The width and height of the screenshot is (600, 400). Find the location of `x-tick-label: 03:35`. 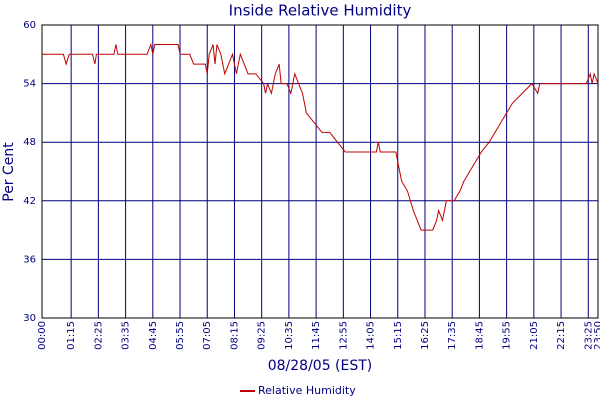

x-tick-label: 03:35 is located at coordinates (126, 335).